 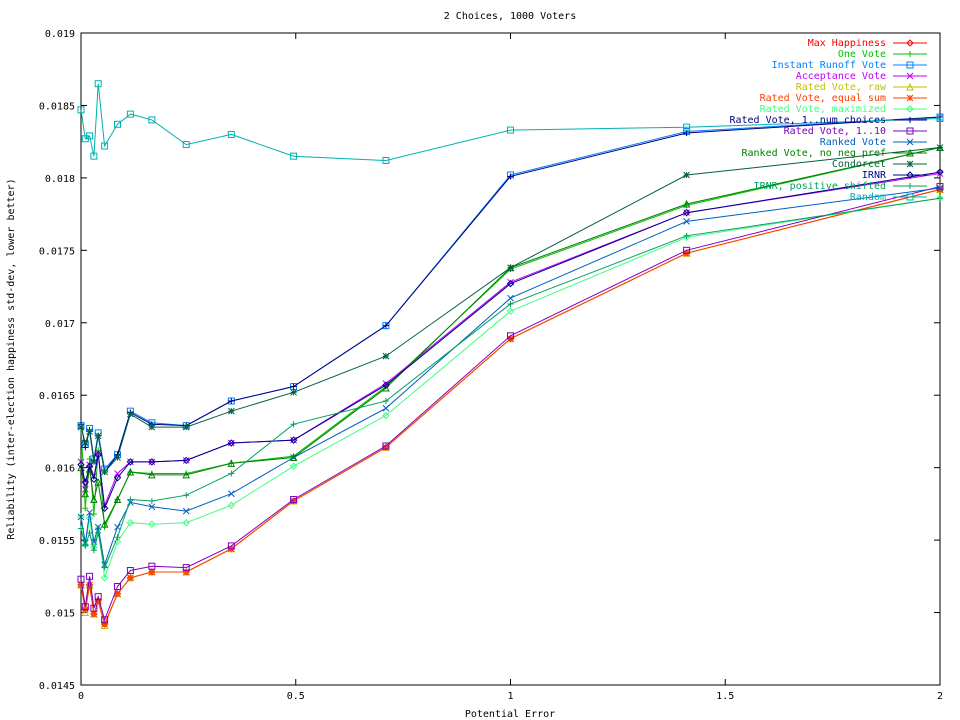 I want to click on y-tick-label: 0.0155, so click(x=57, y=541).